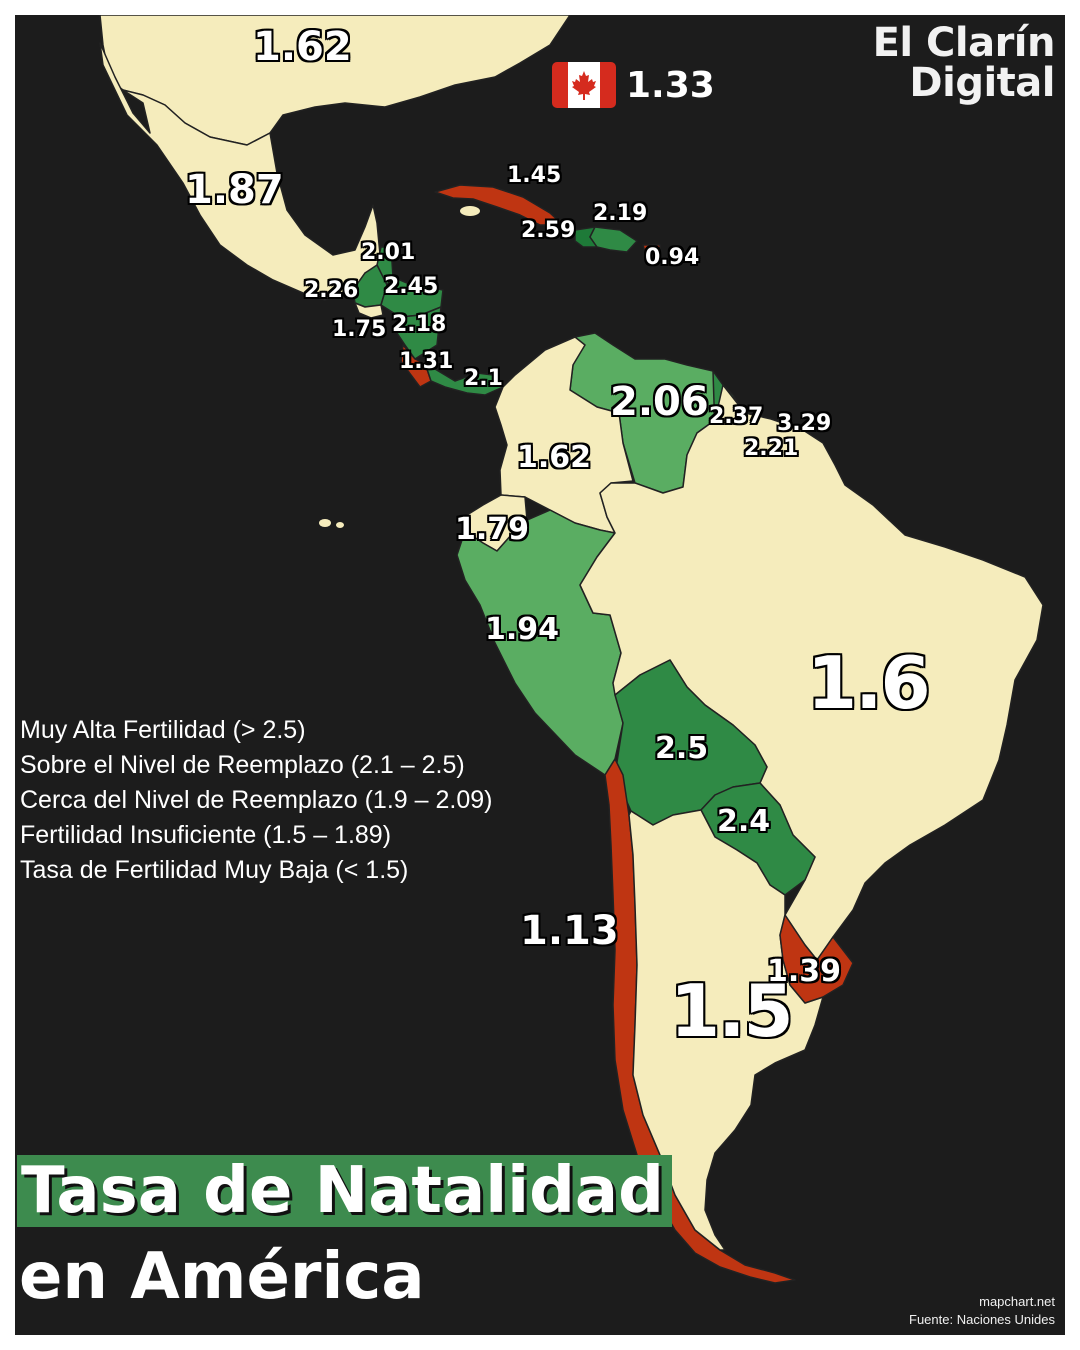 This screenshot has height=1350, width=1080. Describe the element at coordinates (426, 361) in the screenshot. I see `value-label-costa-rica: 1.31` at that location.